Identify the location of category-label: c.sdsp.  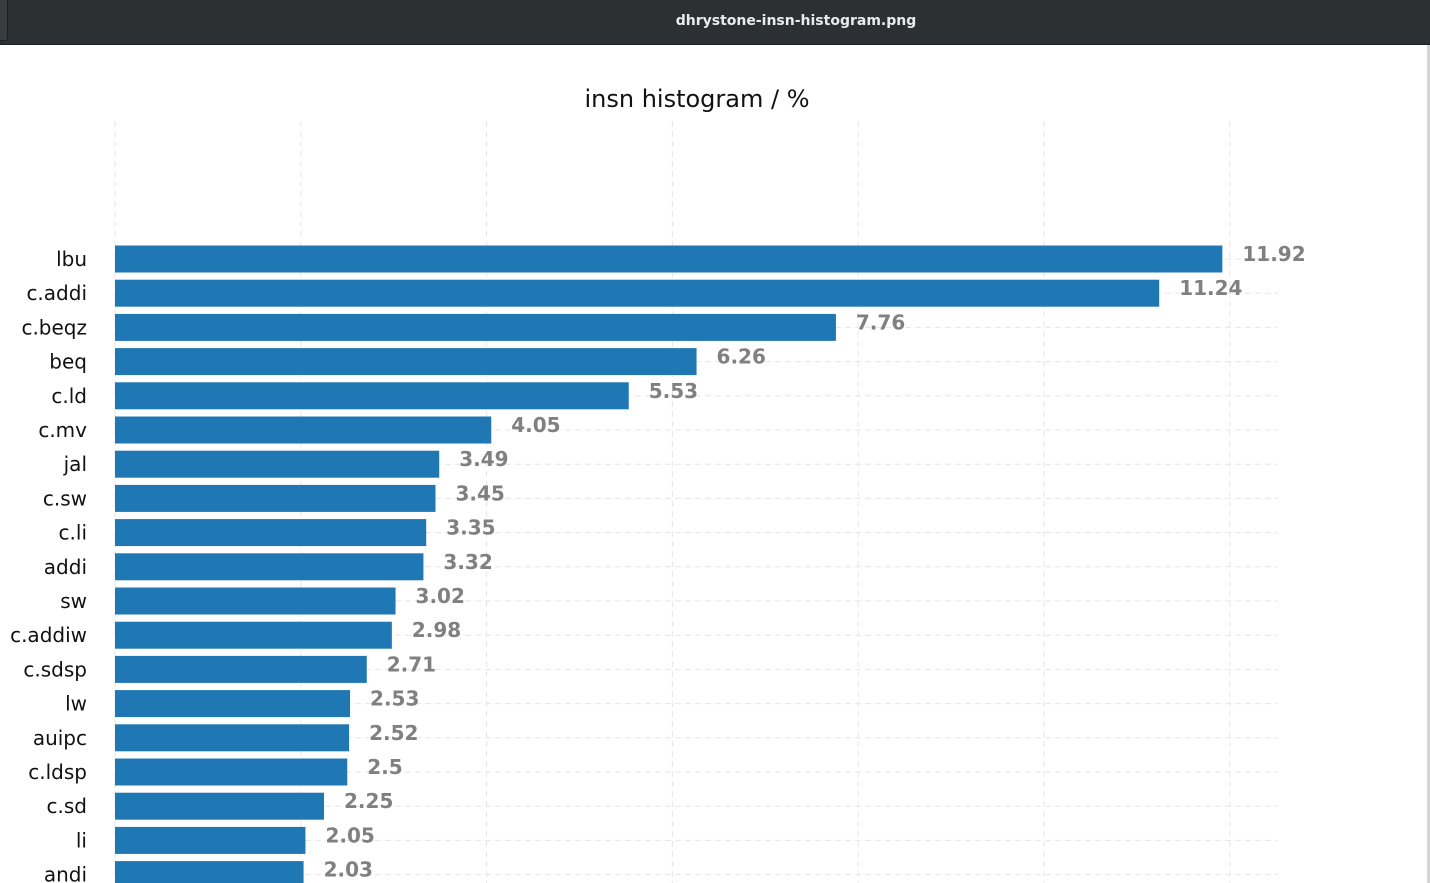
(55, 669).